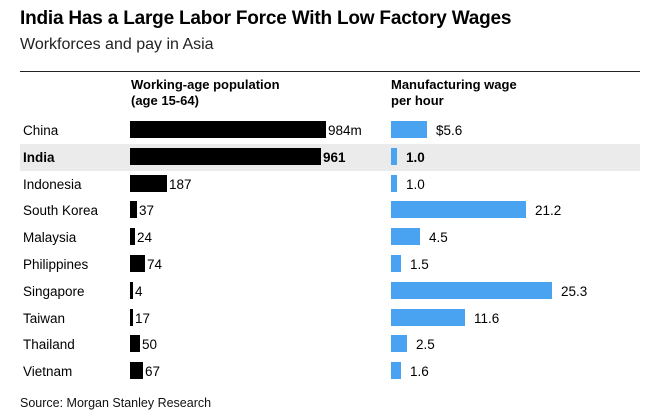 The image size is (655, 418). Describe the element at coordinates (56, 264) in the screenshot. I see `country-label: Philippines` at that location.